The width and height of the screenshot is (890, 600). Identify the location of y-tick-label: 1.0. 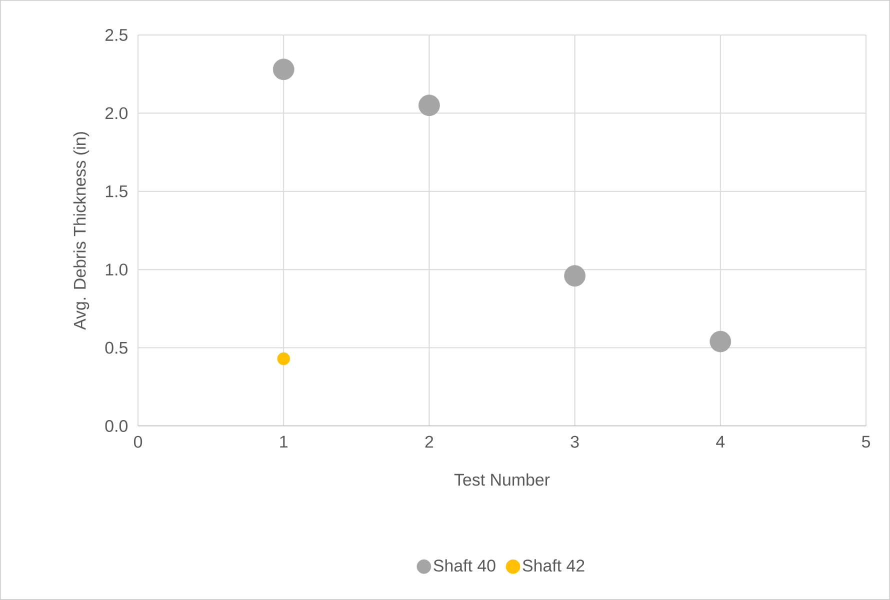
(117, 270).